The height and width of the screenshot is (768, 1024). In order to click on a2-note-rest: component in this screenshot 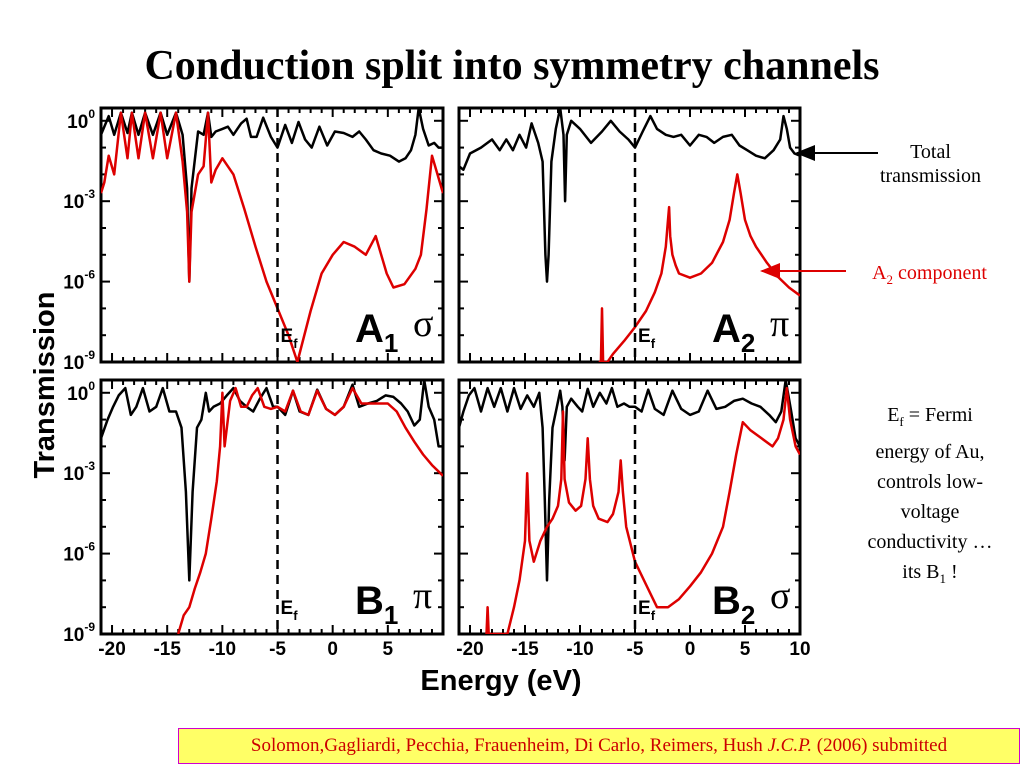, I will do `click(940, 273)`.